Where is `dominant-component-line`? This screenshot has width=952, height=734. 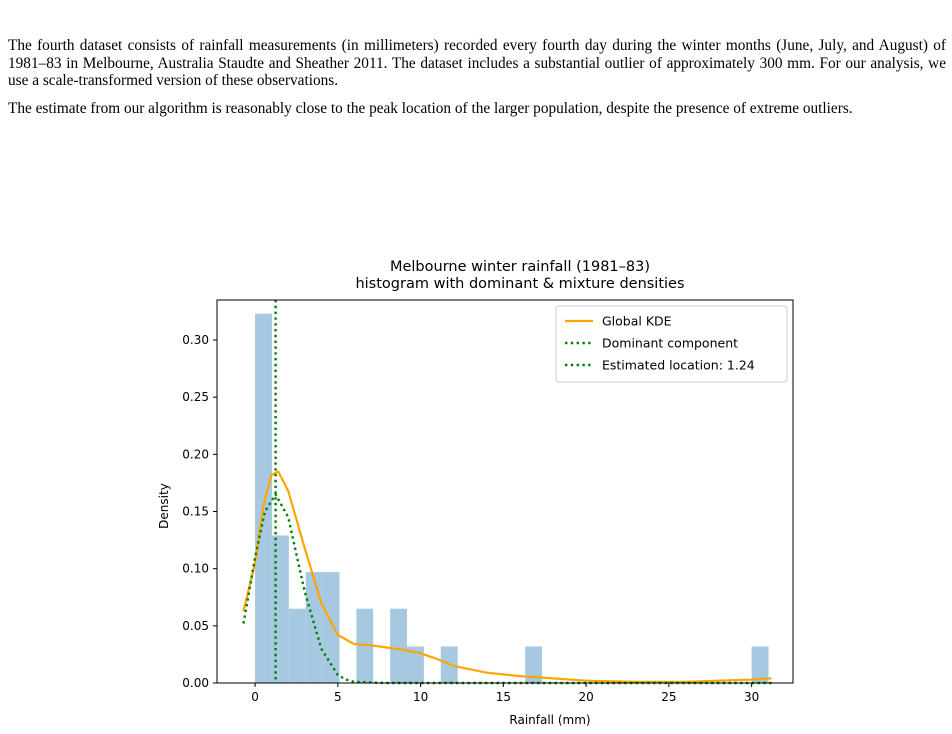
dominant-component-line is located at coordinates (507, 589).